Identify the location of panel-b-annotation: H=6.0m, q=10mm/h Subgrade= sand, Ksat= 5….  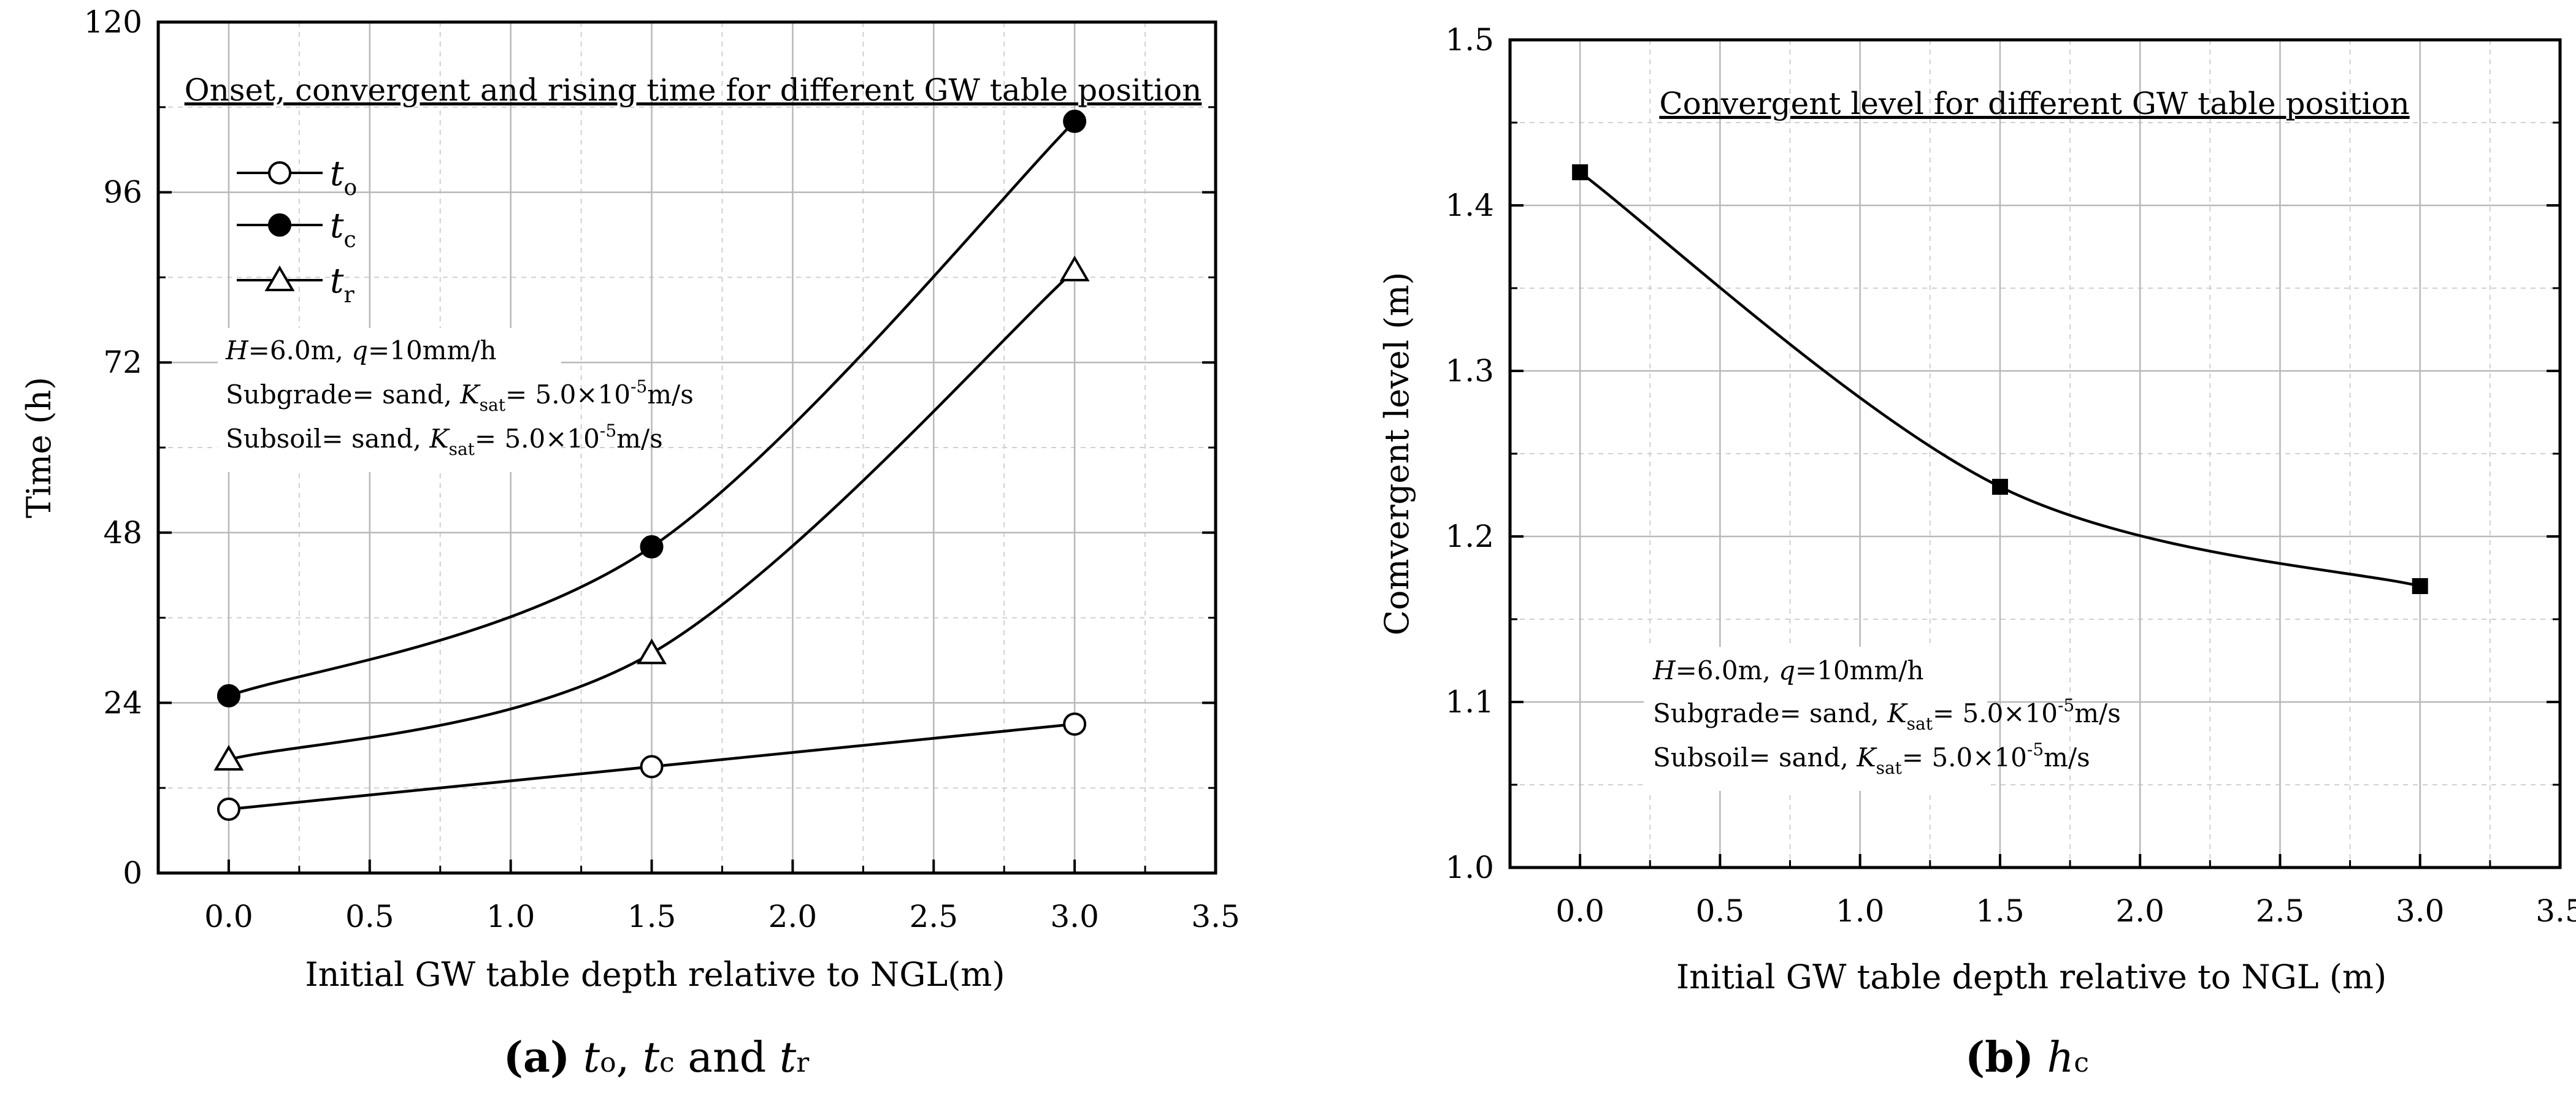
(1882, 719).